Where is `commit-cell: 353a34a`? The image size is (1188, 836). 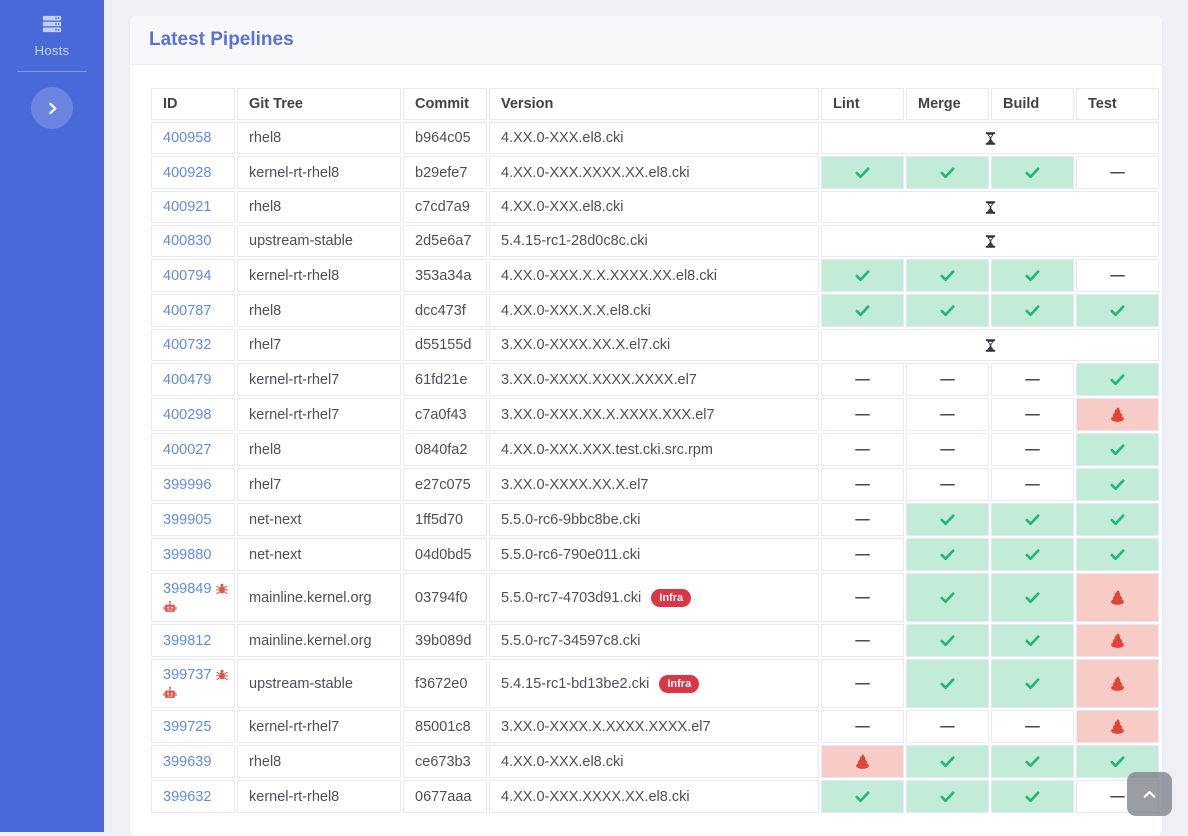 commit-cell: 353a34a is located at coordinates (445, 275).